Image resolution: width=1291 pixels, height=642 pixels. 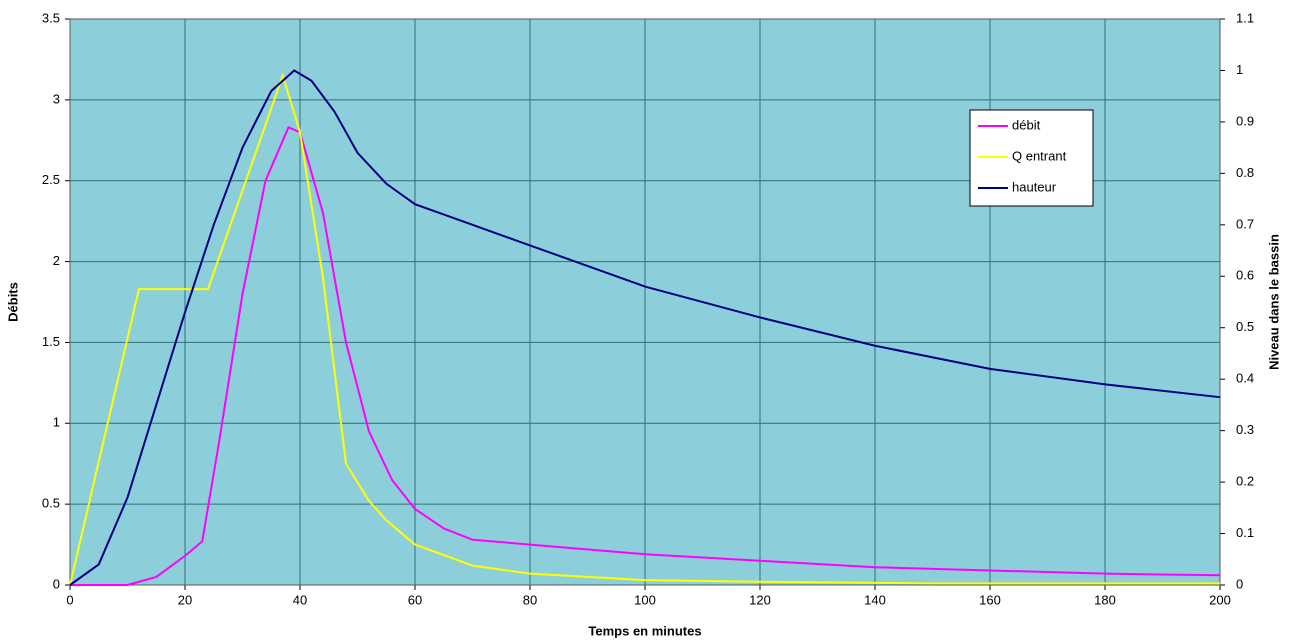 What do you see at coordinates (1245, 532) in the screenshot?
I see `y2-tick-label: 0.1` at bounding box center [1245, 532].